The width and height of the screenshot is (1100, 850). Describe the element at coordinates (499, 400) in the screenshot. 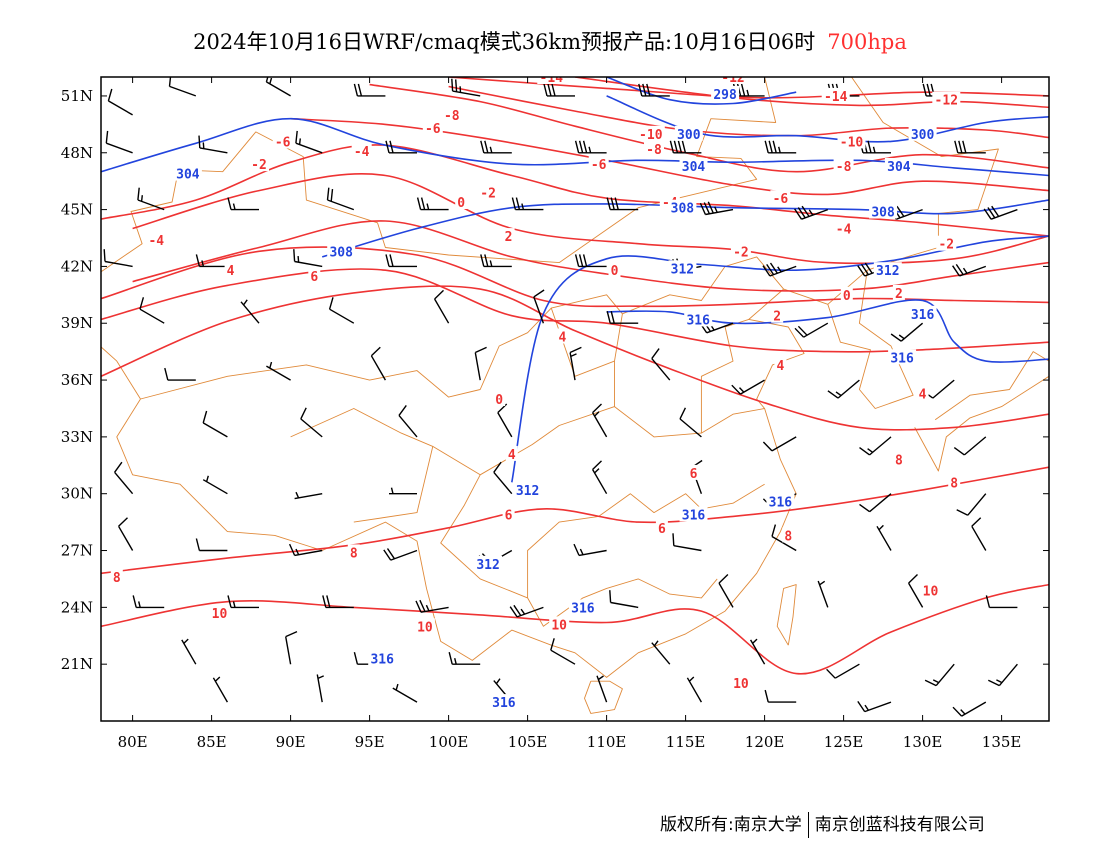

I see `temperature-contour-label: 0` at that location.